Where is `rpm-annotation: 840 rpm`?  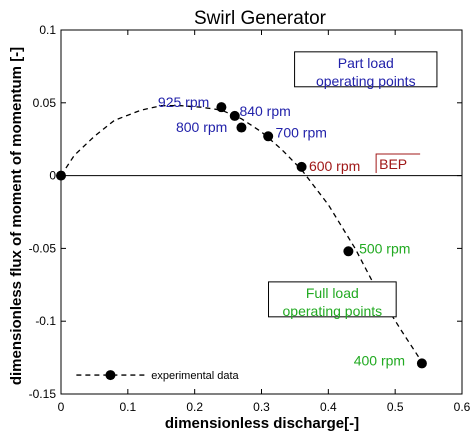 rpm-annotation: 840 rpm is located at coordinates (264, 111).